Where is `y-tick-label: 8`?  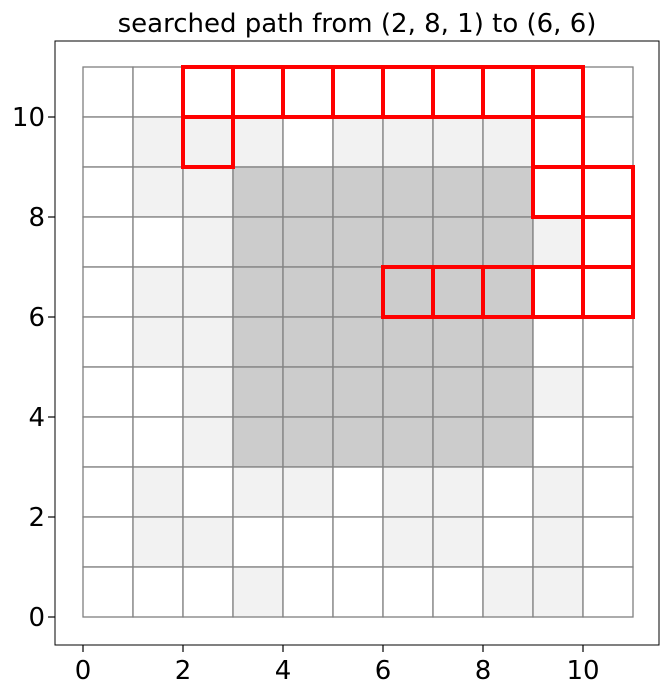
y-tick-label: 8 is located at coordinates (36, 218).